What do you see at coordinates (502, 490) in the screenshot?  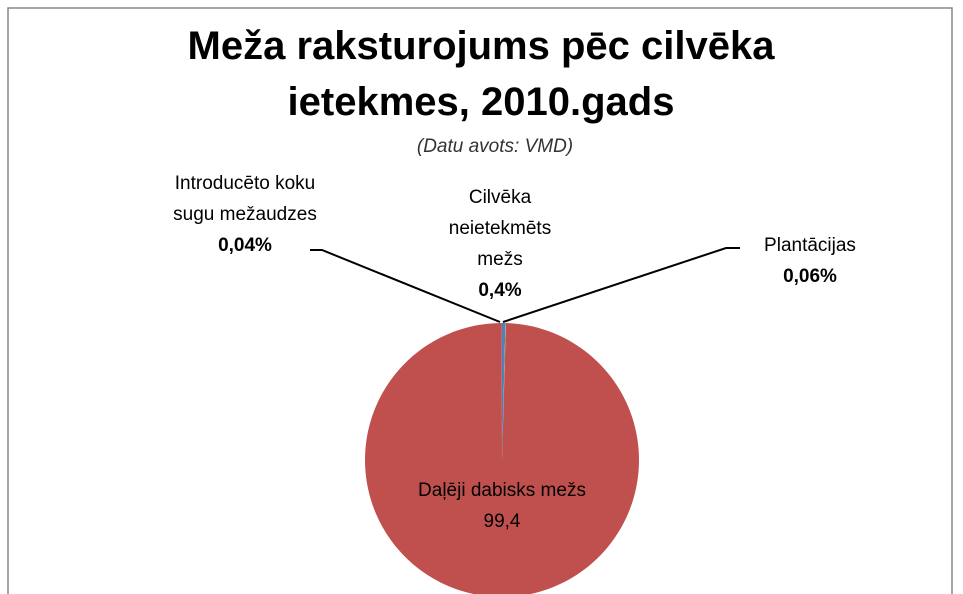 I see `category-label: Daļēji dabisks mežs` at bounding box center [502, 490].